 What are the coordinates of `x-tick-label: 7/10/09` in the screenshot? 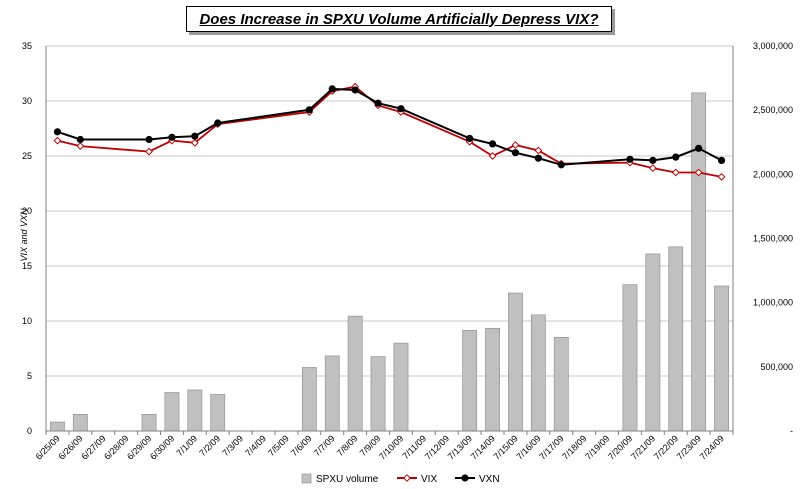 It's located at (391, 447).